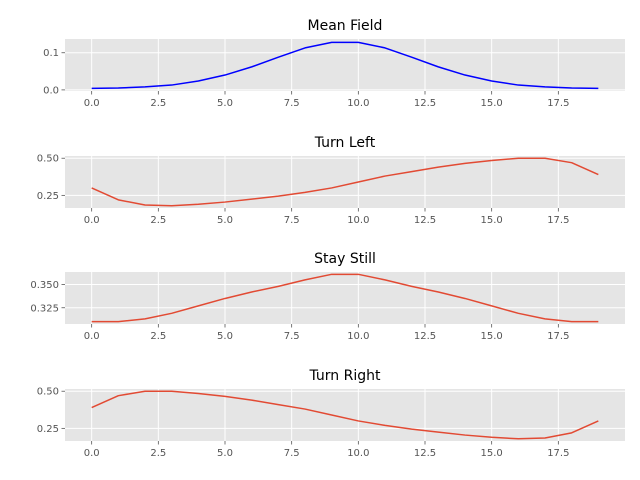 This screenshot has height=480, width=640. Describe the element at coordinates (51, 53) in the screenshot. I see `y-tick-label: 0.1` at that location.